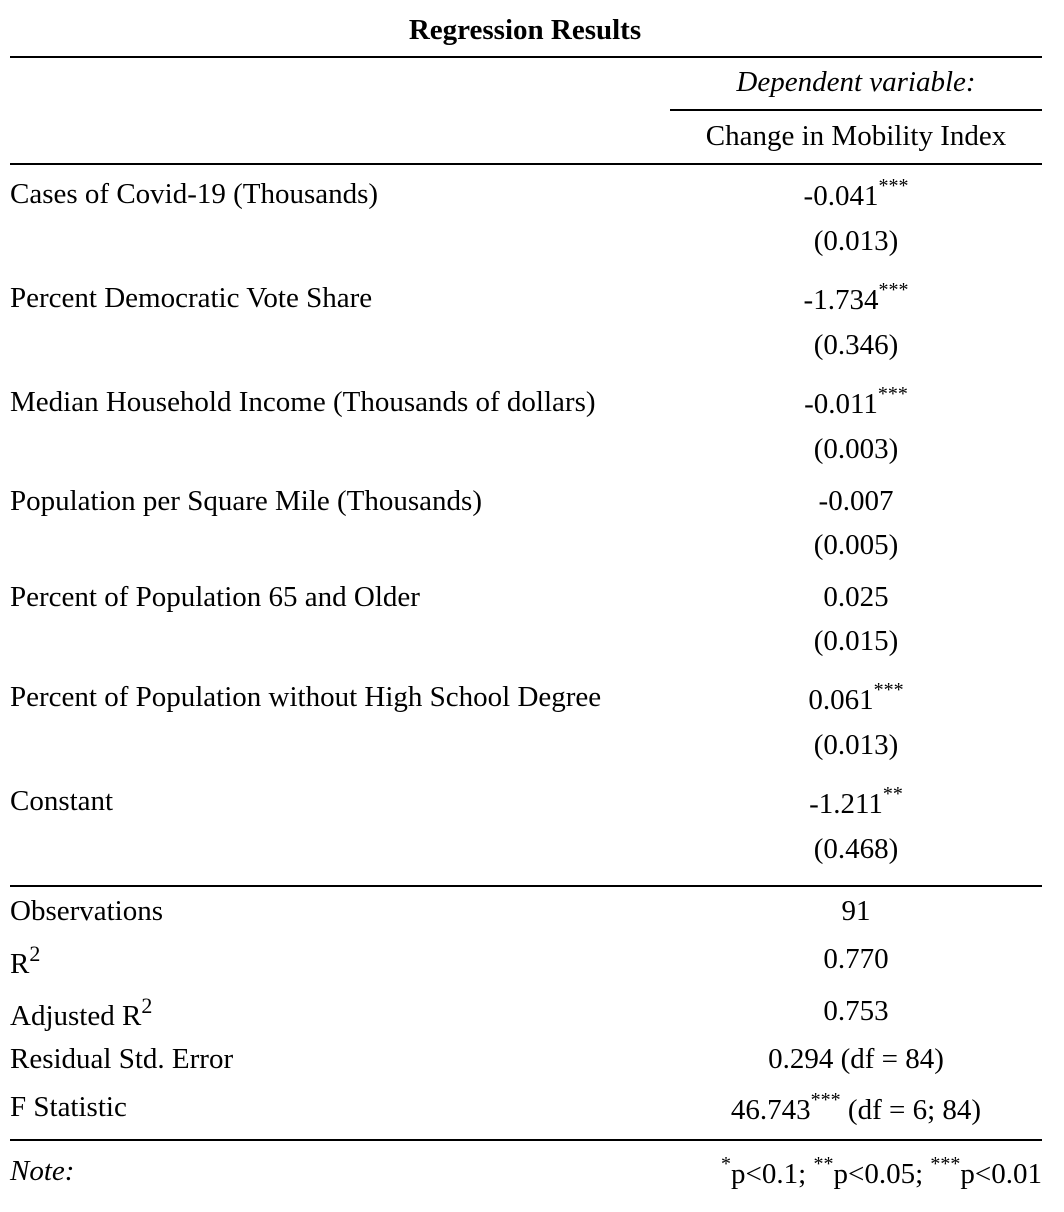  Describe the element at coordinates (856, 1107) in the screenshot. I see `f-statistic-value: 46.743*** (df = 6; 84)` at that location.